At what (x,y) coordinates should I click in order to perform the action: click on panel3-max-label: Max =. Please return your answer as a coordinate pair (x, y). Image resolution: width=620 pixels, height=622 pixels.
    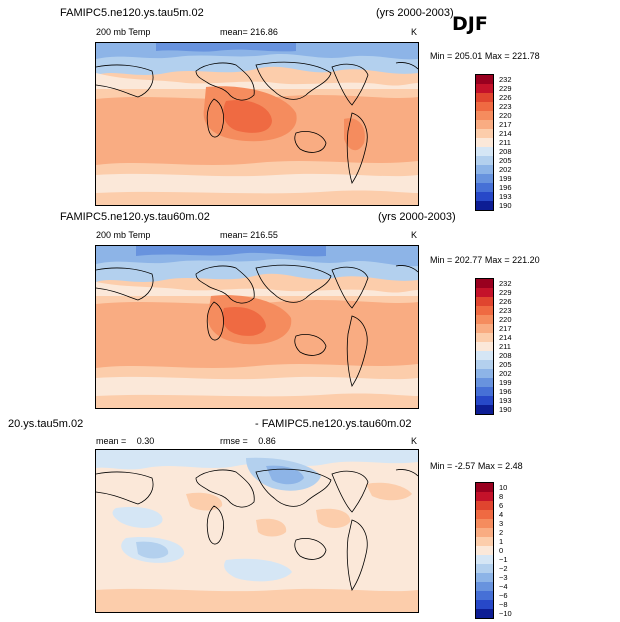
    Looking at the image, I should click on (490, 466).